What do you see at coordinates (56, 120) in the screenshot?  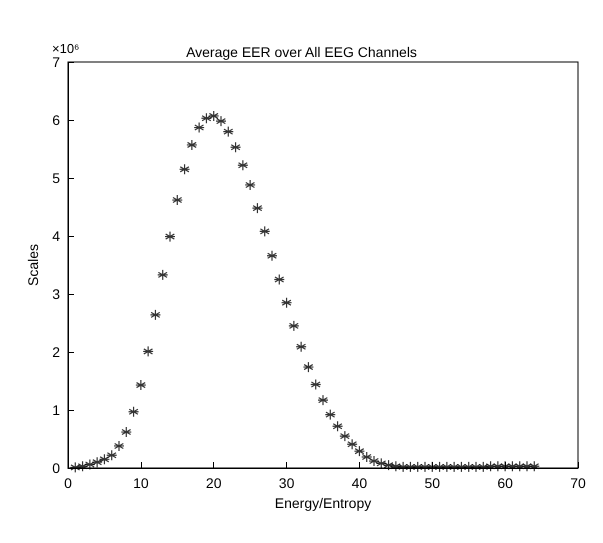 I see `y-tick-label: 6` at bounding box center [56, 120].